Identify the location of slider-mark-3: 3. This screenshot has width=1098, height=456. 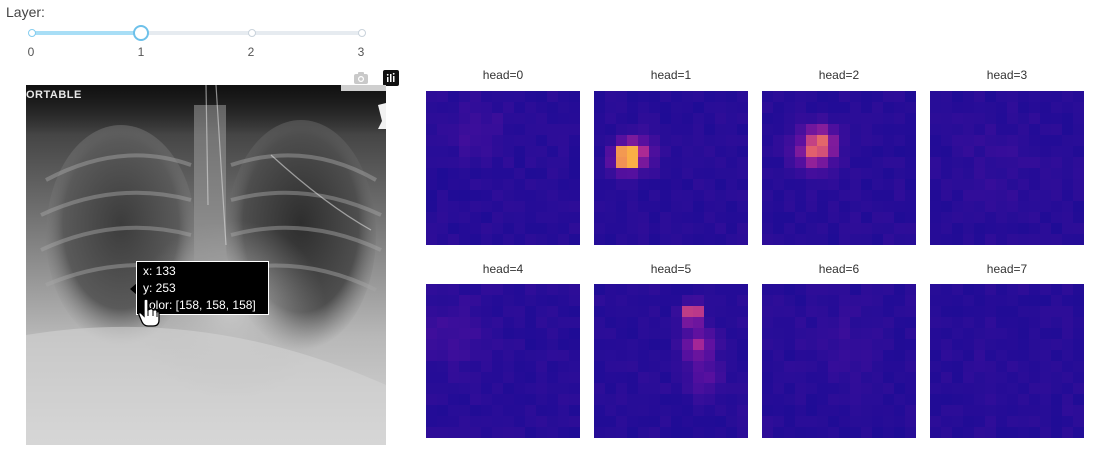
(361, 52).